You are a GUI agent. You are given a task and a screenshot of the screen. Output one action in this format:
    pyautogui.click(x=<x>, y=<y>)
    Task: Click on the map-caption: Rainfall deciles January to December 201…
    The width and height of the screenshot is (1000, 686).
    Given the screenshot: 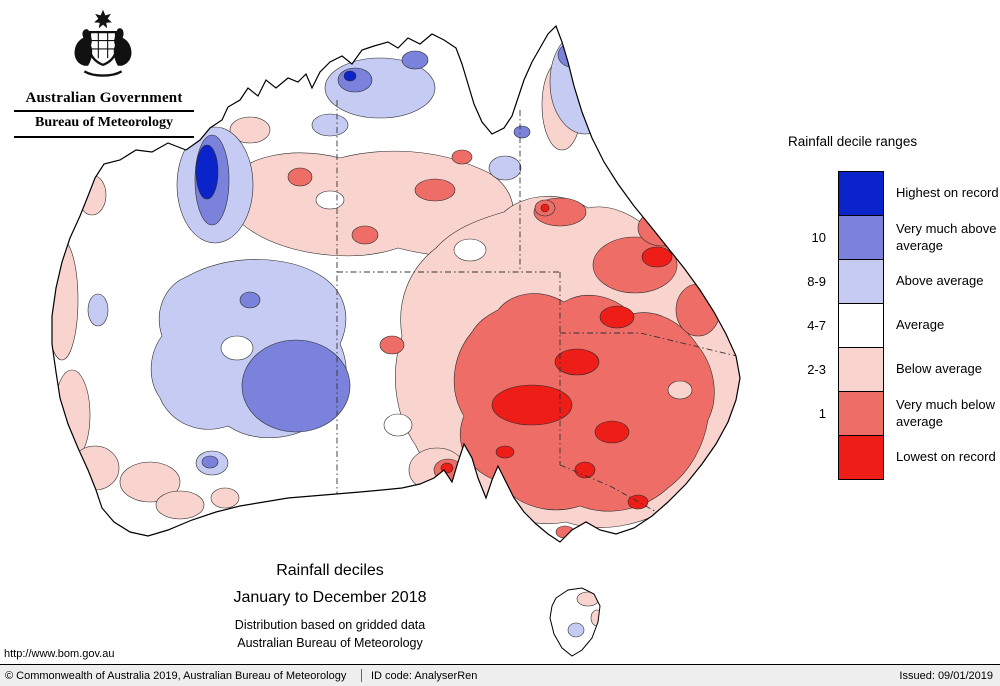 What is the action you would take?
    pyautogui.click(x=330, y=607)
    